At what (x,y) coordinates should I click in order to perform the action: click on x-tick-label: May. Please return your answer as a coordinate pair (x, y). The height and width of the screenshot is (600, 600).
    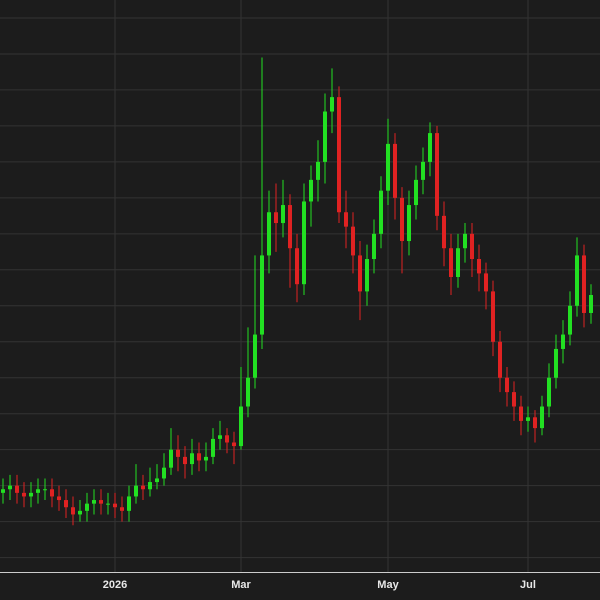
    Looking at the image, I should click on (388, 585).